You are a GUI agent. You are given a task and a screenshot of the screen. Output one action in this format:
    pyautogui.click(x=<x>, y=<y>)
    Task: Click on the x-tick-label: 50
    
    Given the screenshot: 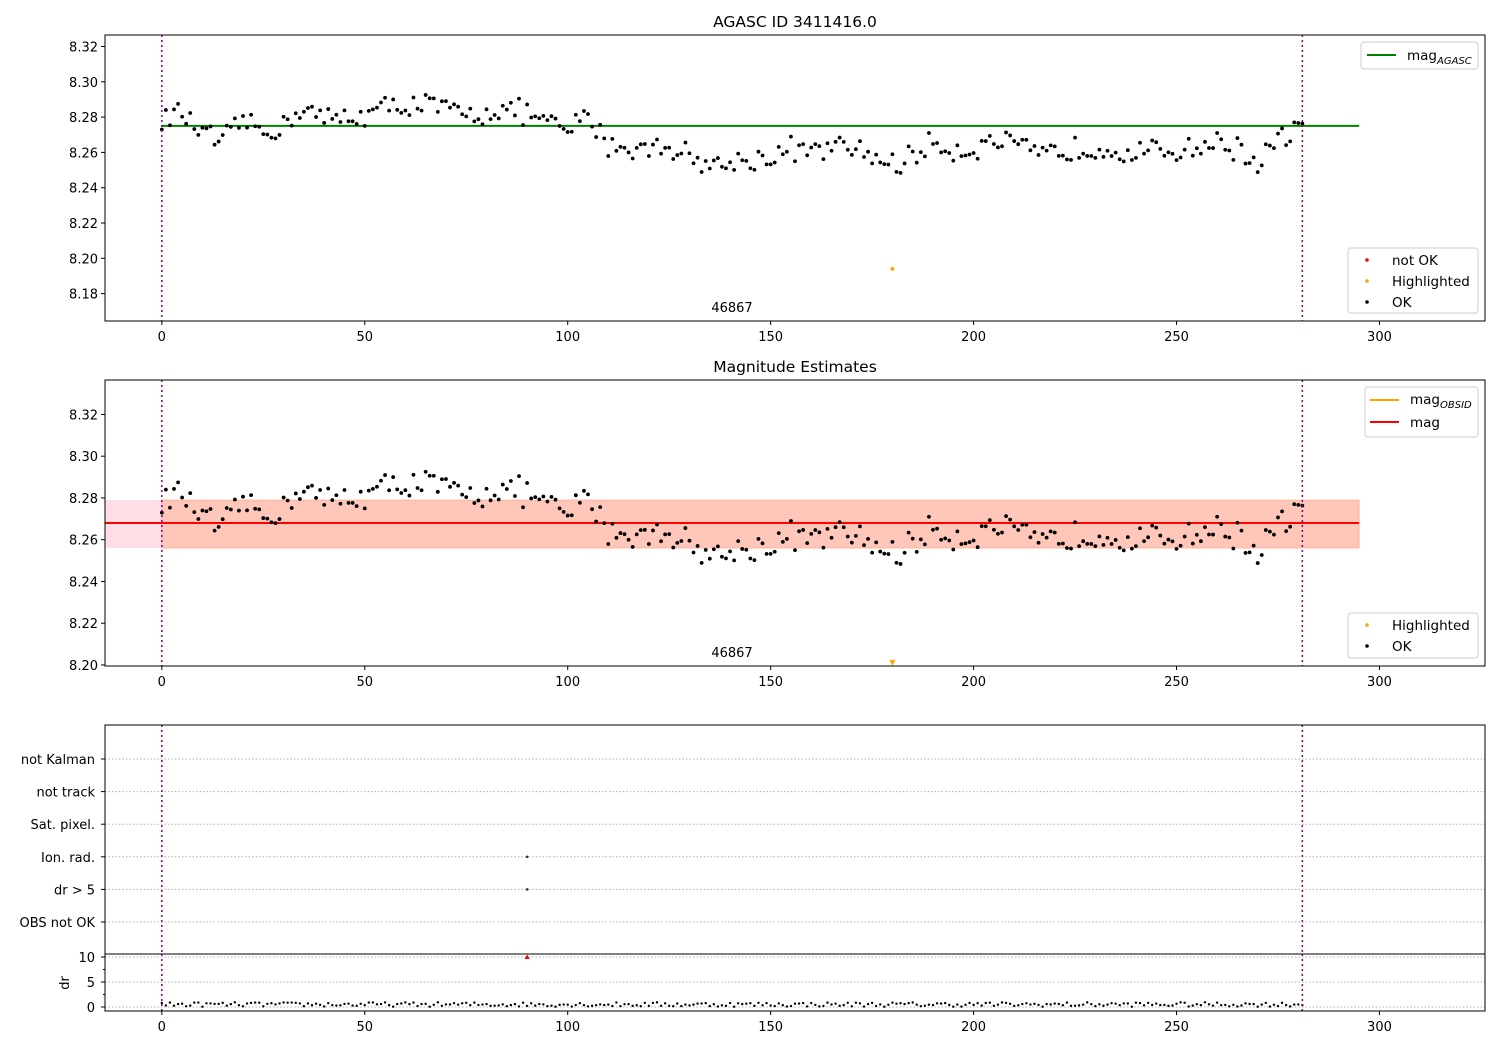 What is the action you would take?
    pyautogui.click(x=364, y=337)
    